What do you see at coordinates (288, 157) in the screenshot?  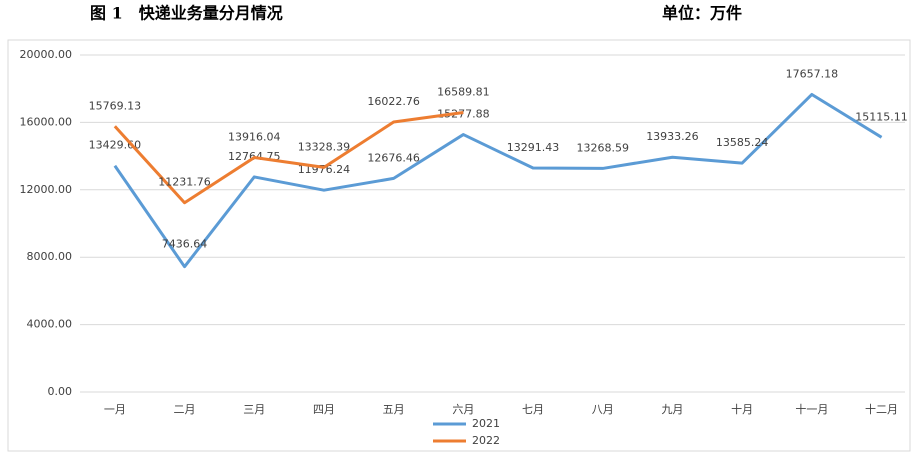 I see `series-line` at bounding box center [288, 157].